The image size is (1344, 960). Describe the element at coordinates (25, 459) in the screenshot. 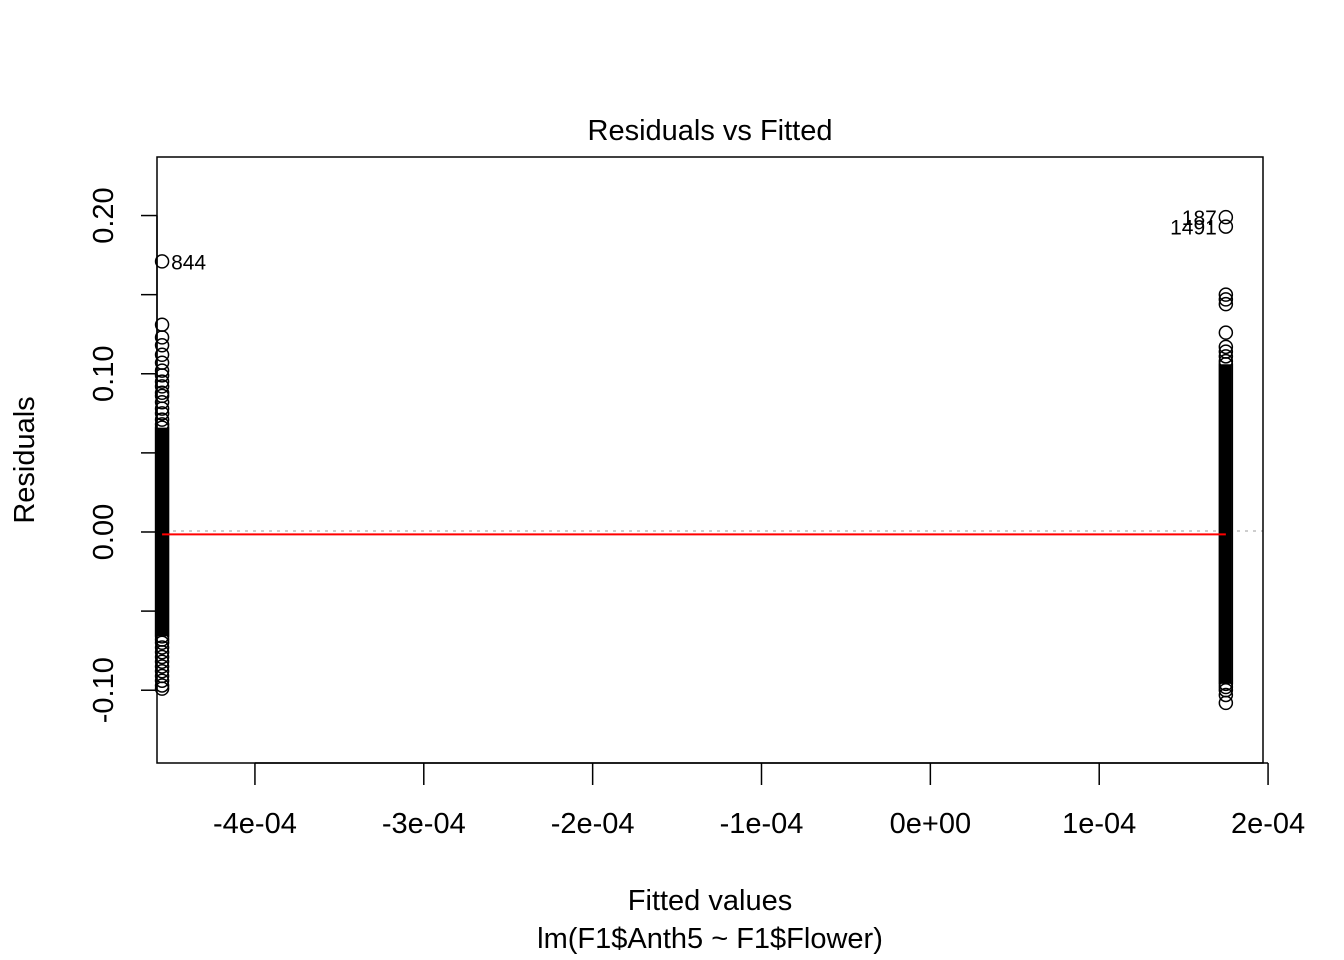

I see `y-axis-label: Residuals` at that location.